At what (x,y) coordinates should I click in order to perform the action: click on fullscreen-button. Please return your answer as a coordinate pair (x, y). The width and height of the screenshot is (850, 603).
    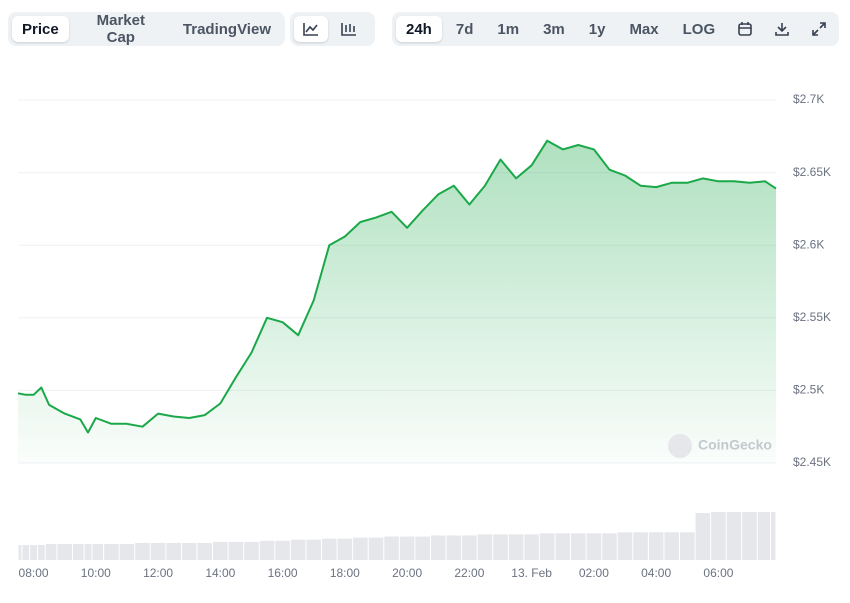
    Looking at the image, I should click on (818, 29).